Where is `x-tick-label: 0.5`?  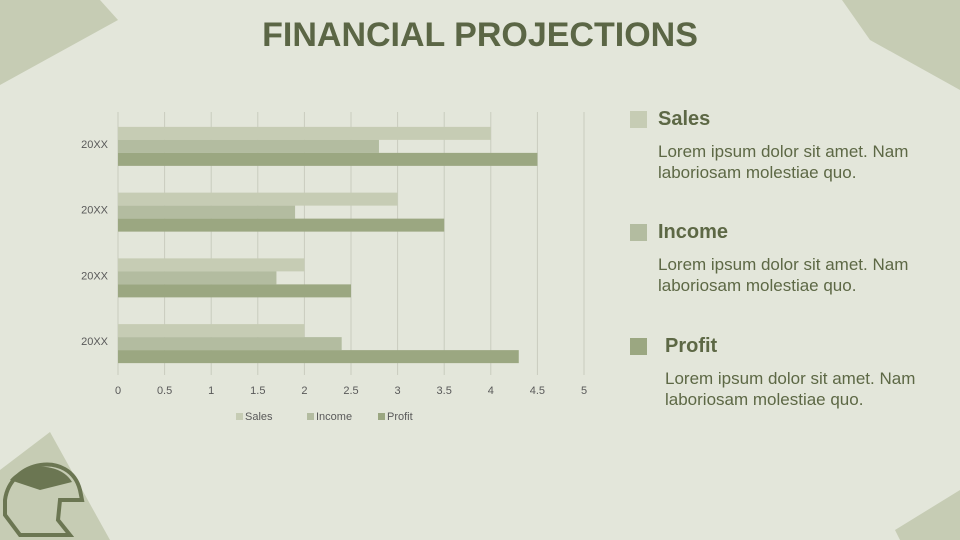
x-tick-label: 0.5 is located at coordinates (164, 391).